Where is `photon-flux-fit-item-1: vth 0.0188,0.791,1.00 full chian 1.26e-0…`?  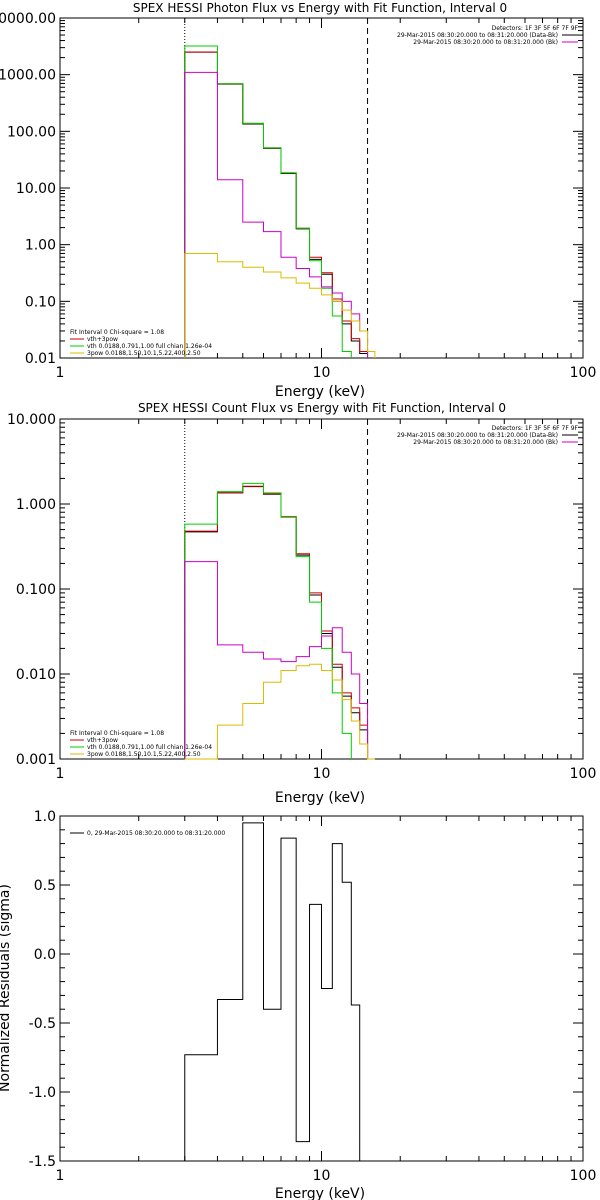 photon-flux-fit-item-1: vth 0.0188,0.791,1.00 full chian 1.26e-0… is located at coordinates (149, 346).